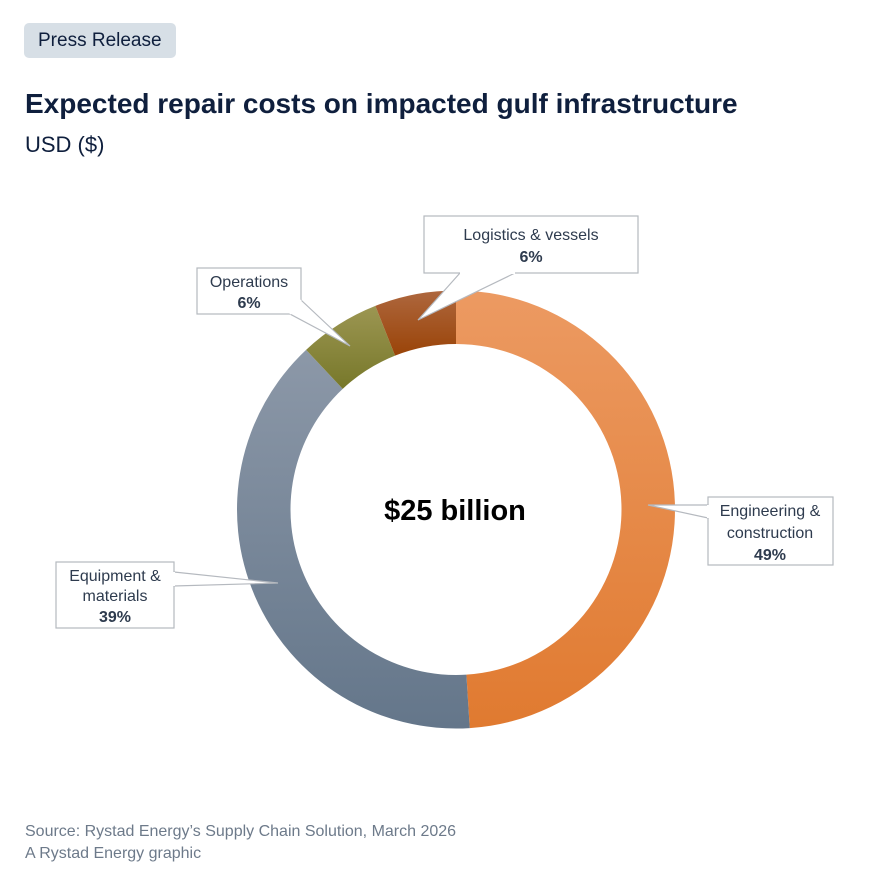 Image resolution: width=886 pixels, height=885 pixels. I want to click on callout-label: Engineering &, so click(770, 511).